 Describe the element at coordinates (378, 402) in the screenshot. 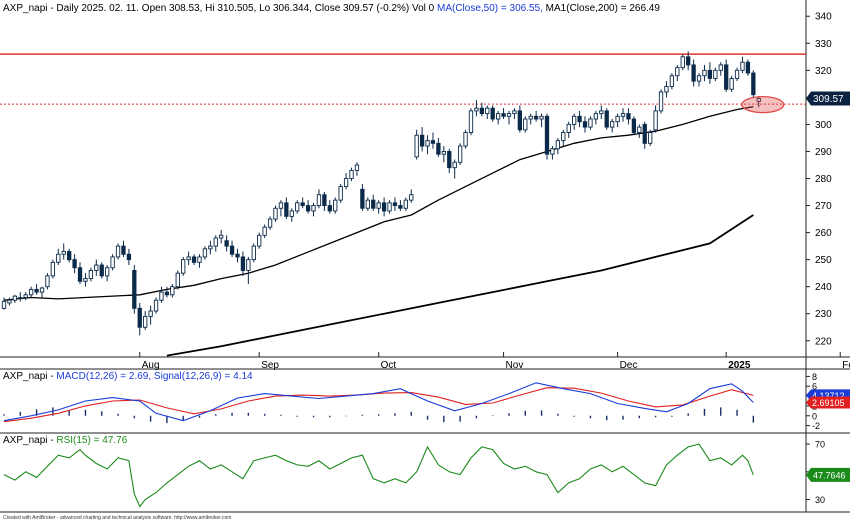

I see `macd-line` at that location.